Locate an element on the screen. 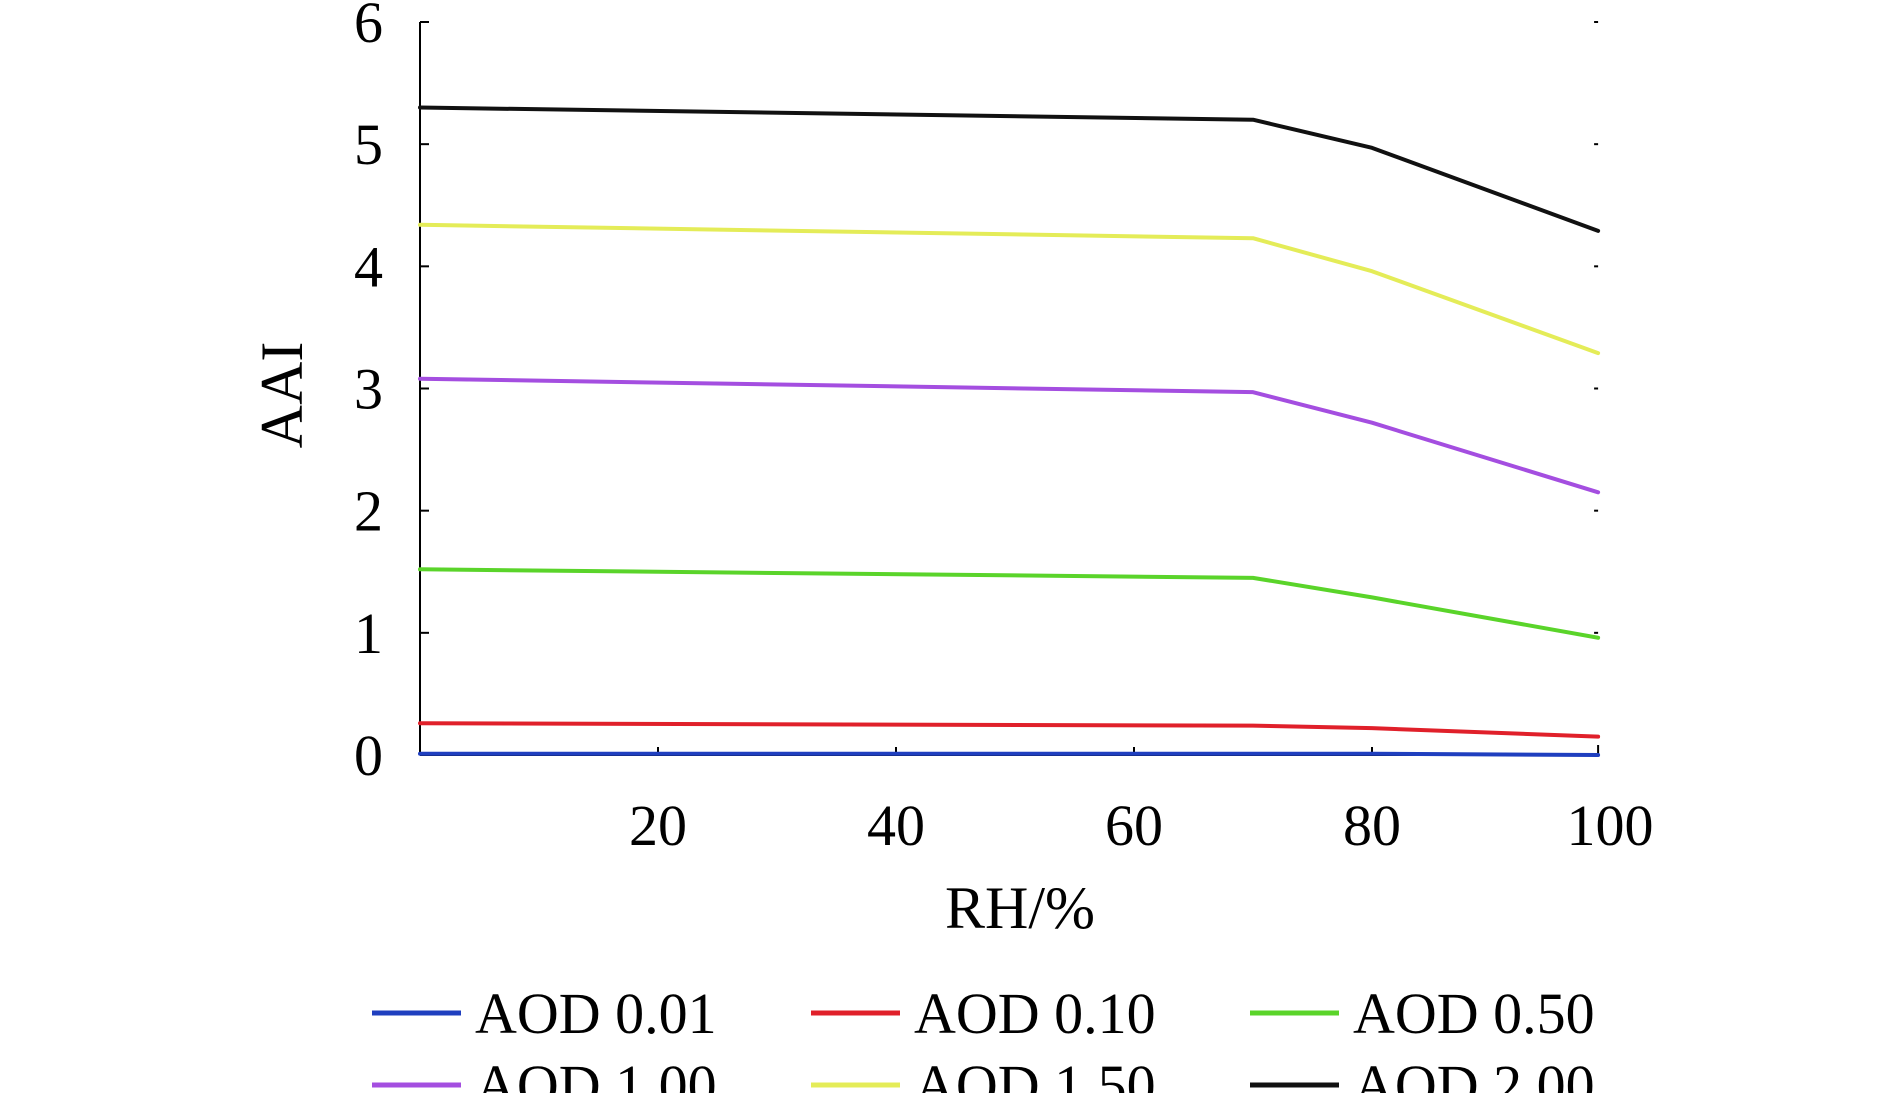 This screenshot has width=1890, height=1093. legend-item: AOD 1.50 is located at coordinates (983, 1073).